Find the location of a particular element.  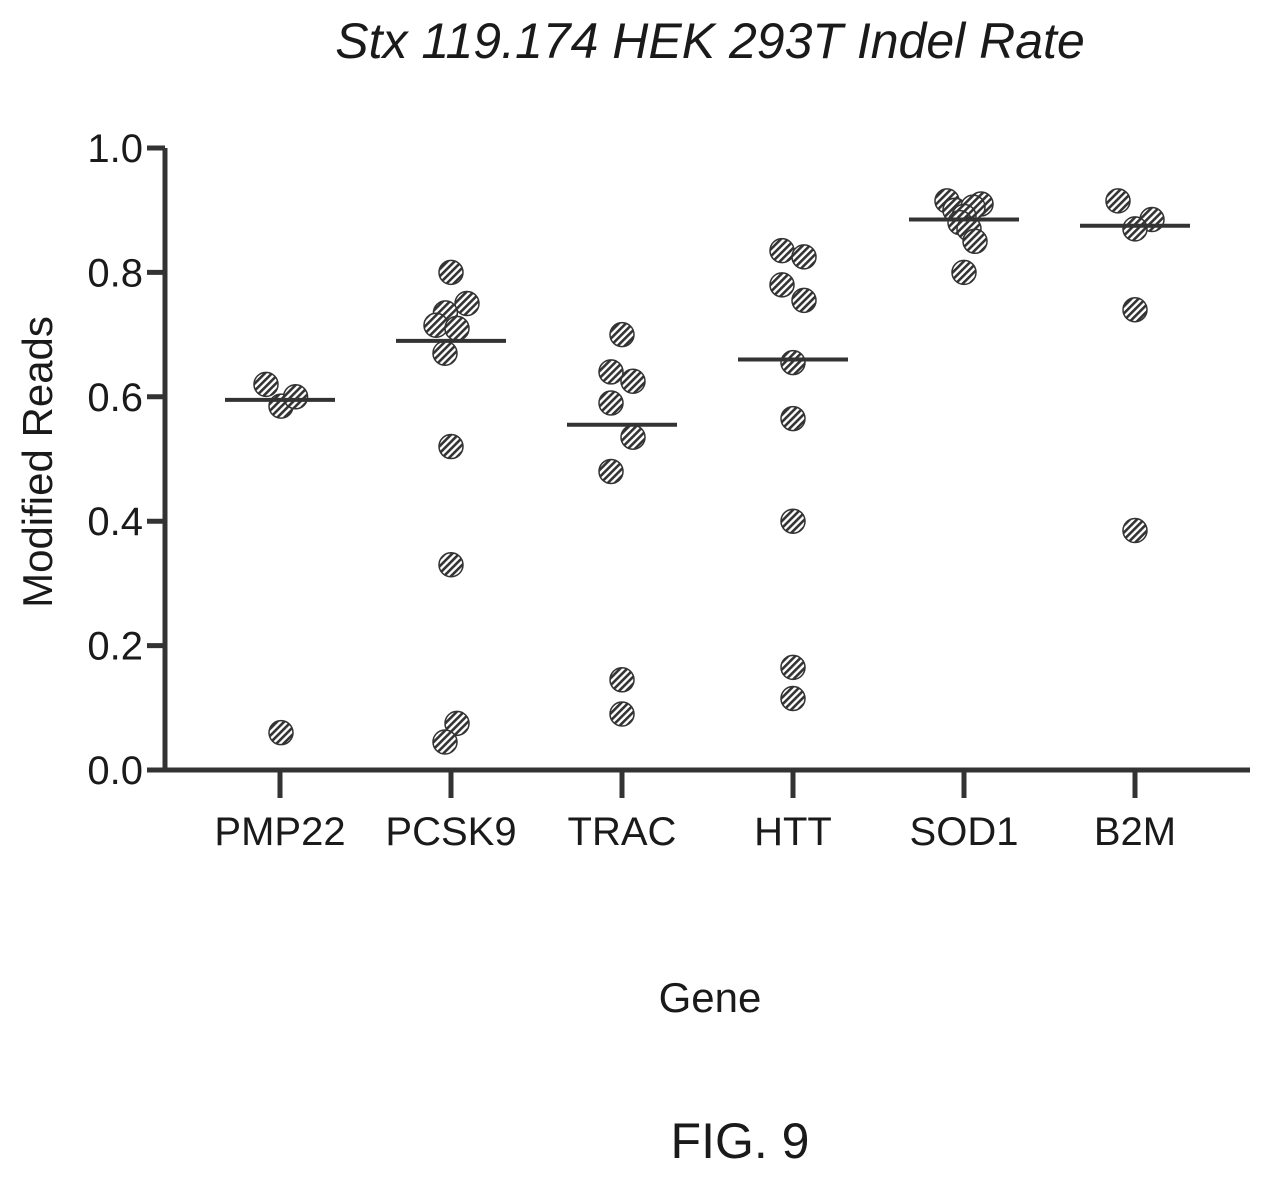

x-tick-label: PMP22 is located at coordinates (279, 832).